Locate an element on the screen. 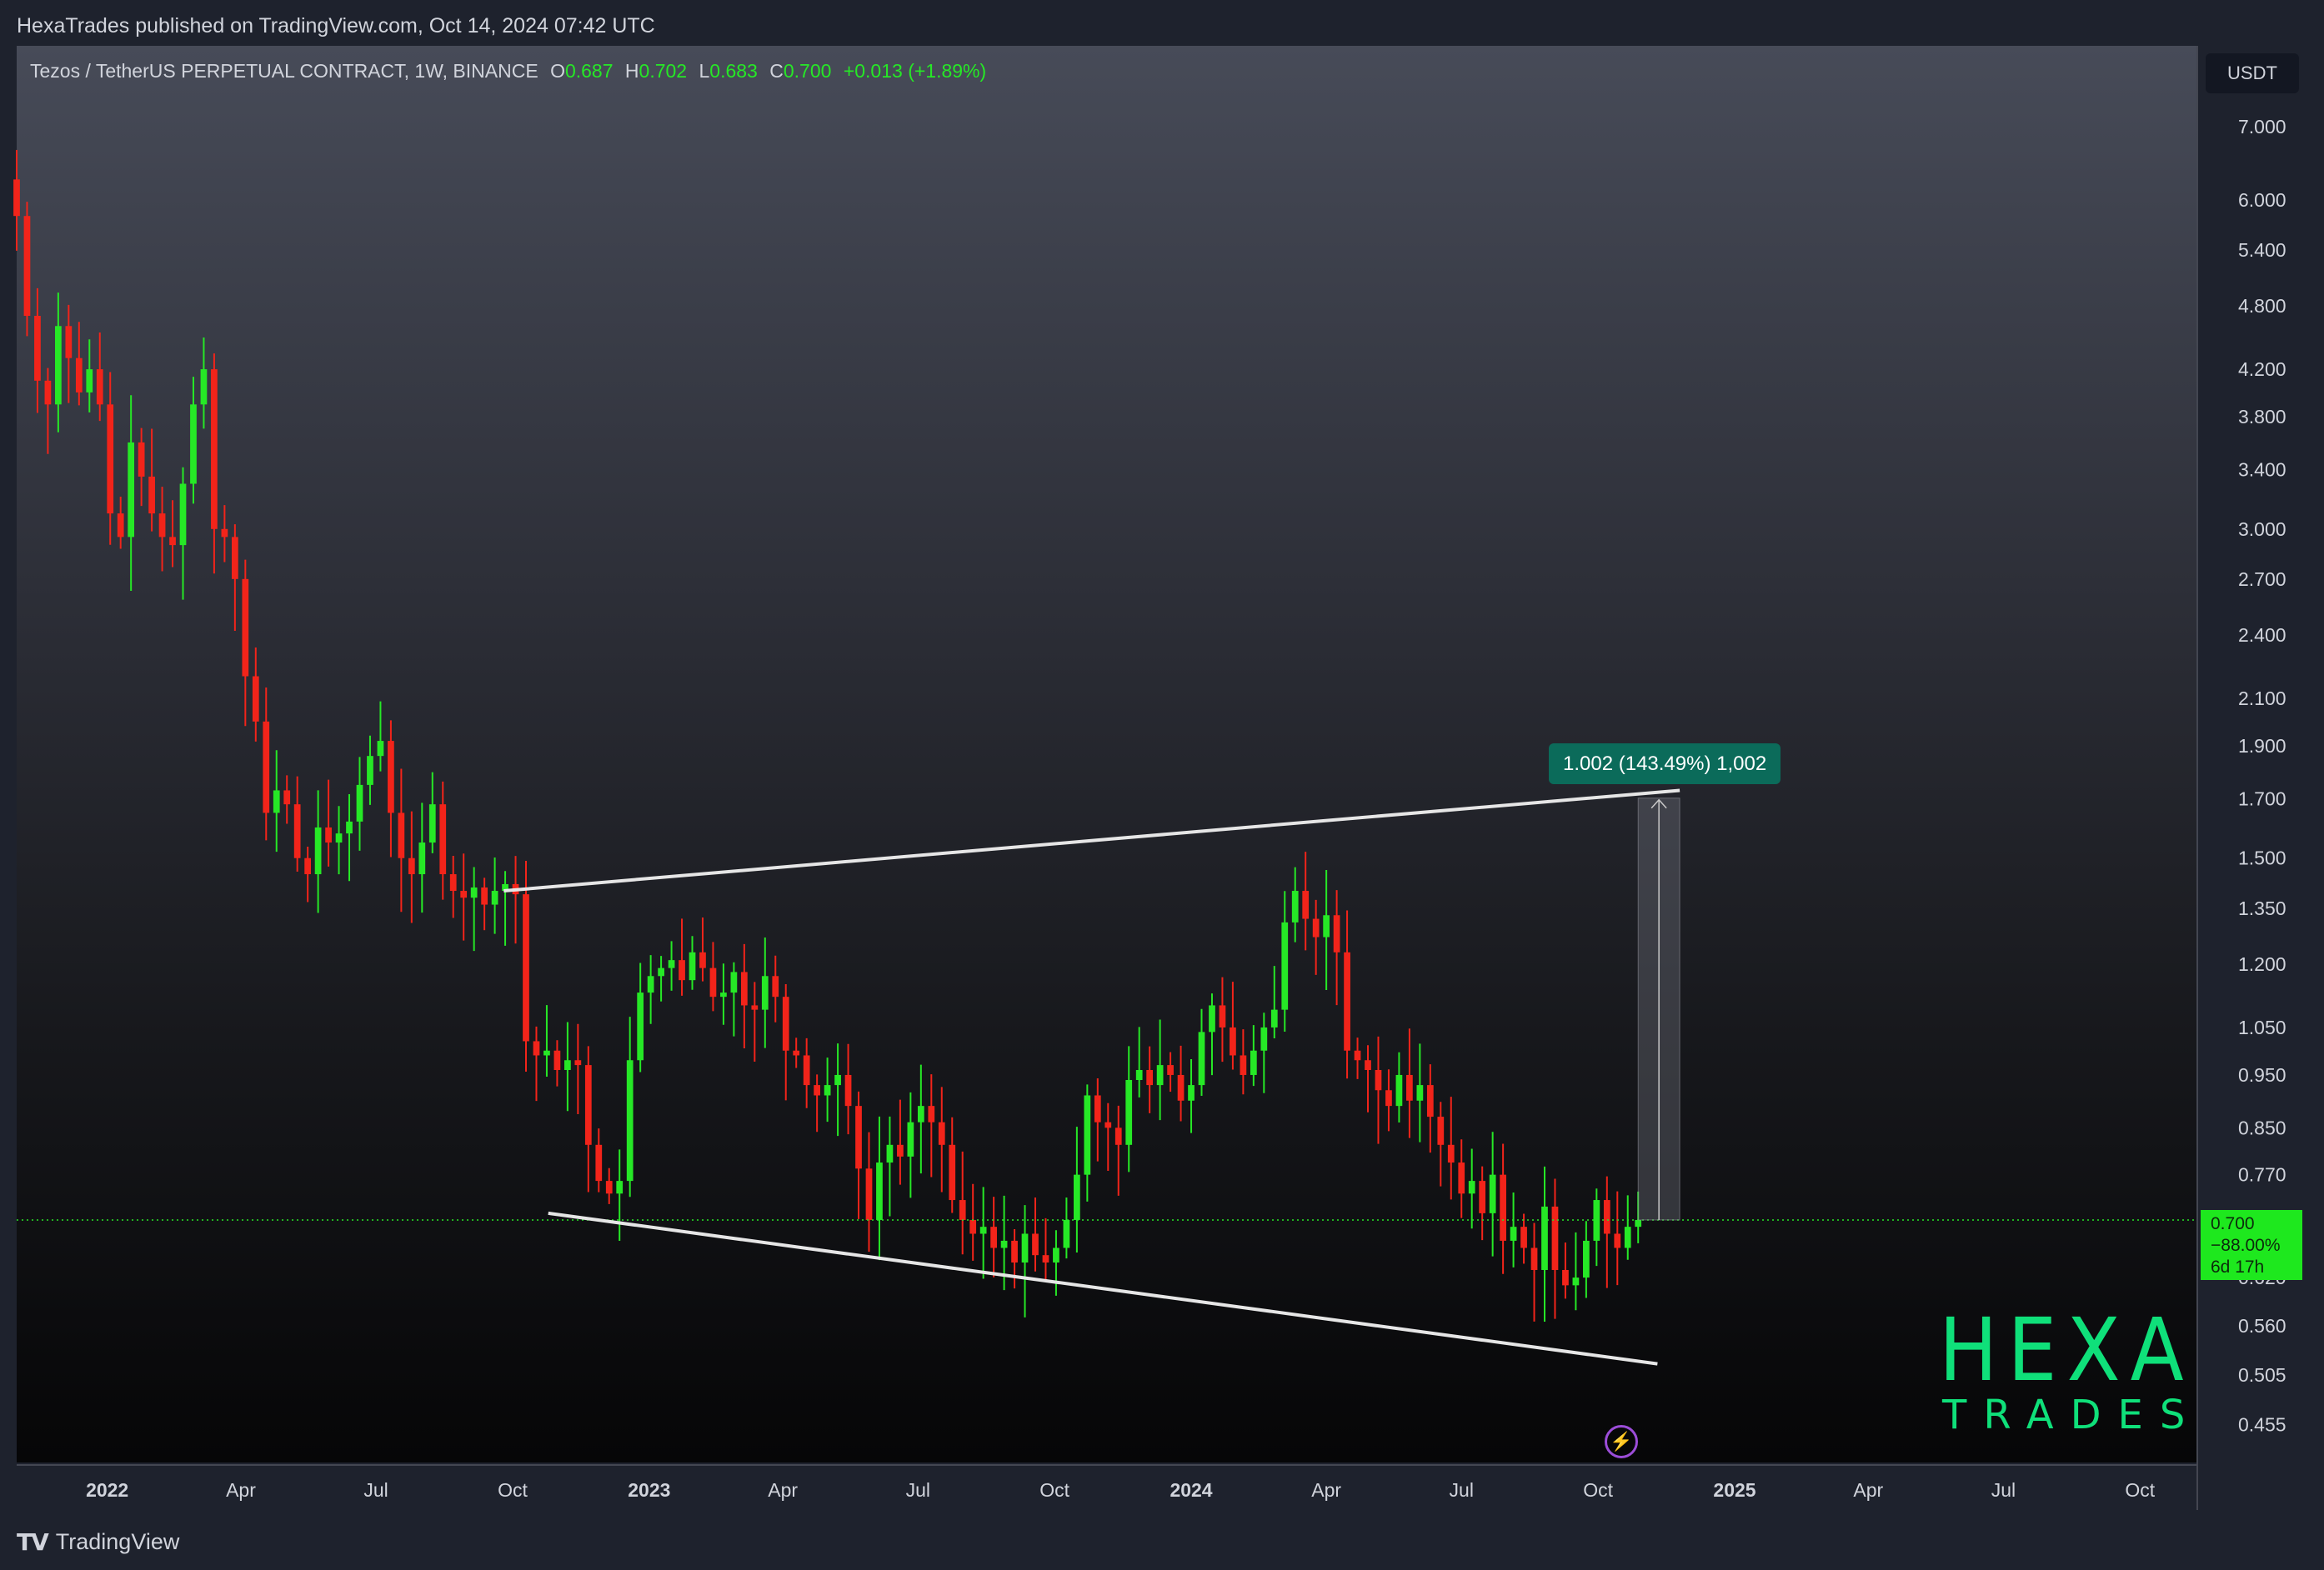  close-value: 0.700 is located at coordinates (808, 71).